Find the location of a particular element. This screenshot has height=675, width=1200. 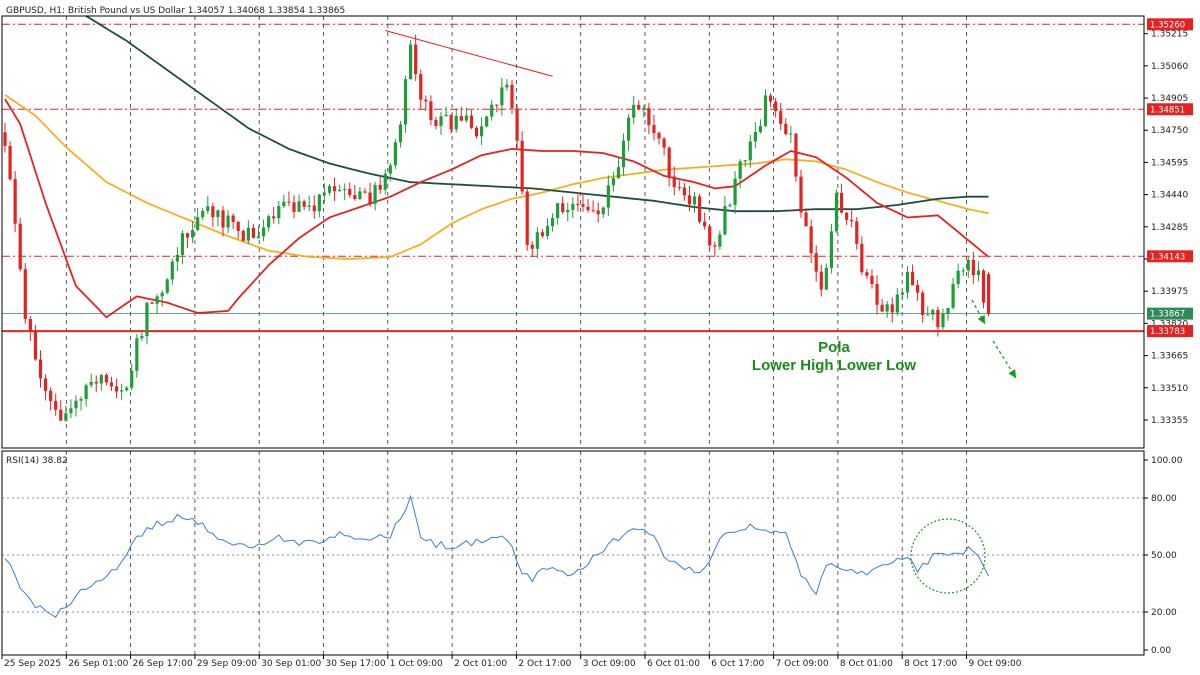

rsi-highlight-circle is located at coordinates (948, 556).